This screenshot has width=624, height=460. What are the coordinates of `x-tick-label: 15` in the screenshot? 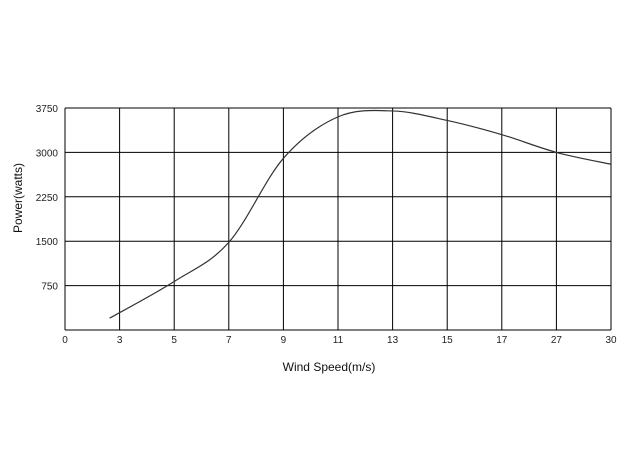 It's located at (448, 340).